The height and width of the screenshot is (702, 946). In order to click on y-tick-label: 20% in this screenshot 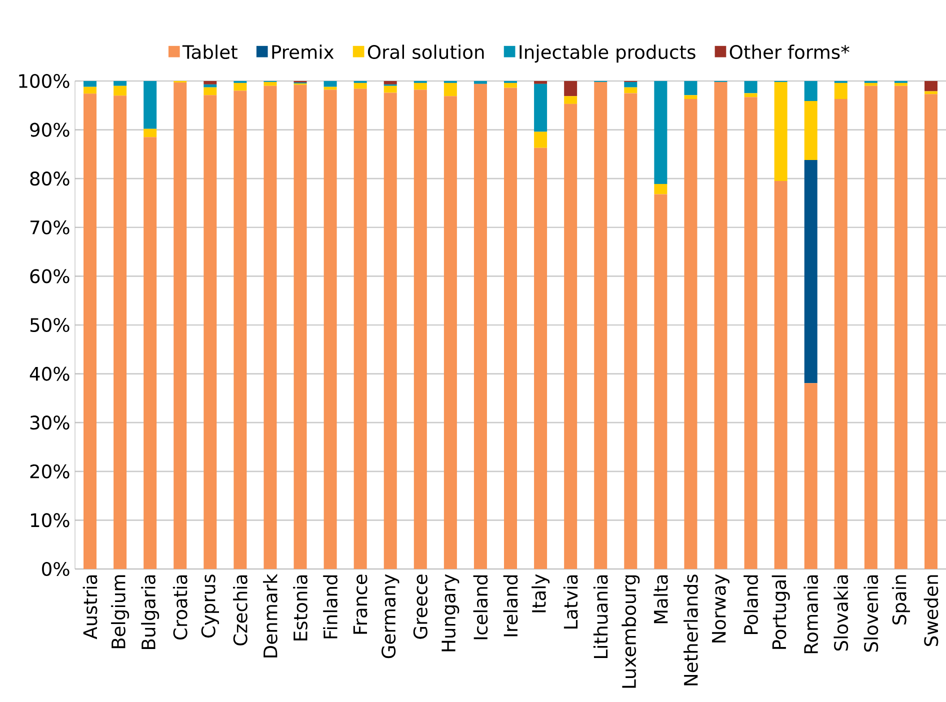, I will do `click(50, 471)`.